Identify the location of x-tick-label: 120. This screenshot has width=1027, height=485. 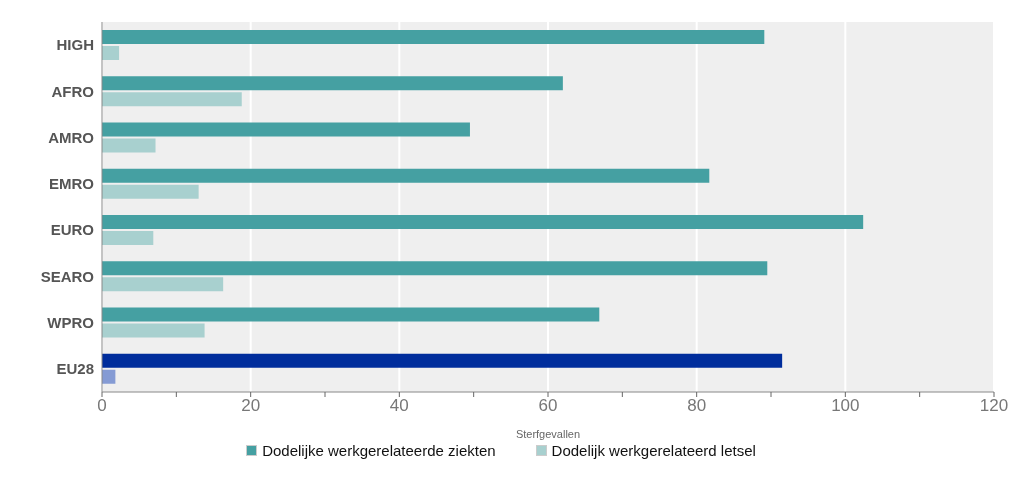
(994, 406).